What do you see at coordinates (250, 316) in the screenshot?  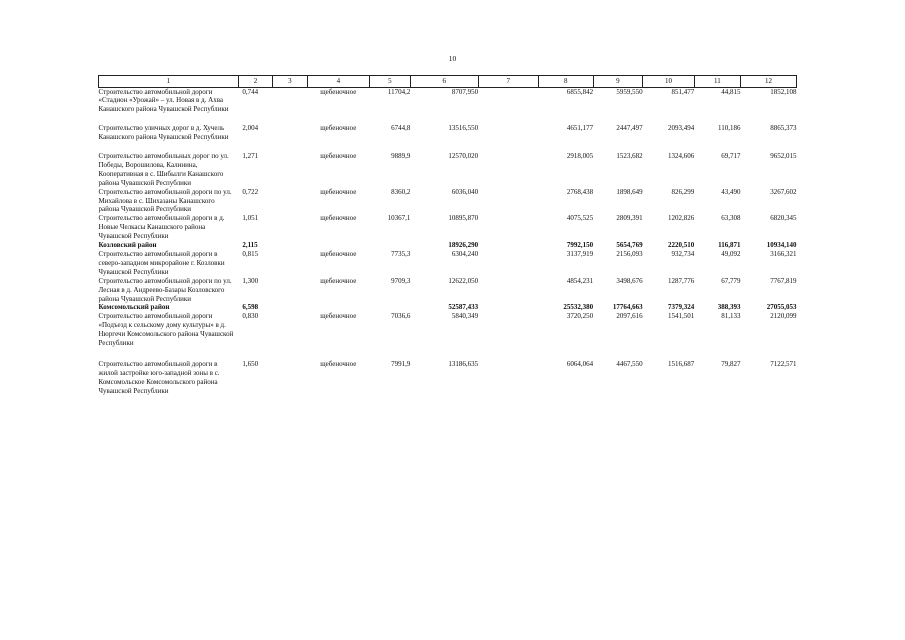 I see `length-cell: 0,830` at bounding box center [250, 316].